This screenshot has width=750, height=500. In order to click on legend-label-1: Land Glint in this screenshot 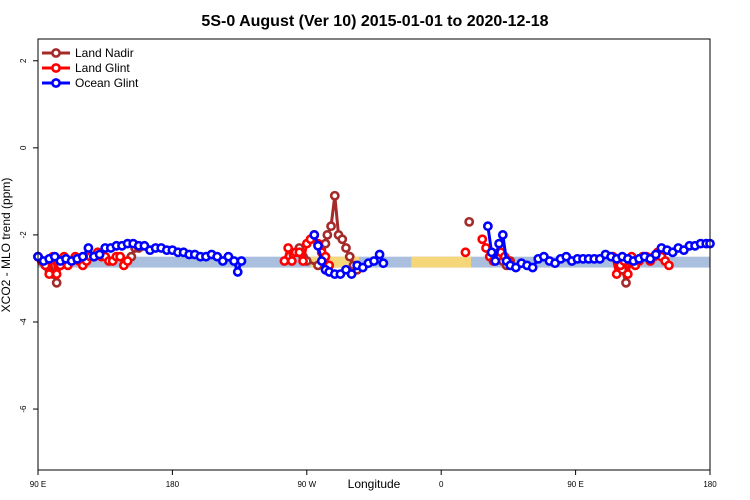, I will do `click(102, 68)`.